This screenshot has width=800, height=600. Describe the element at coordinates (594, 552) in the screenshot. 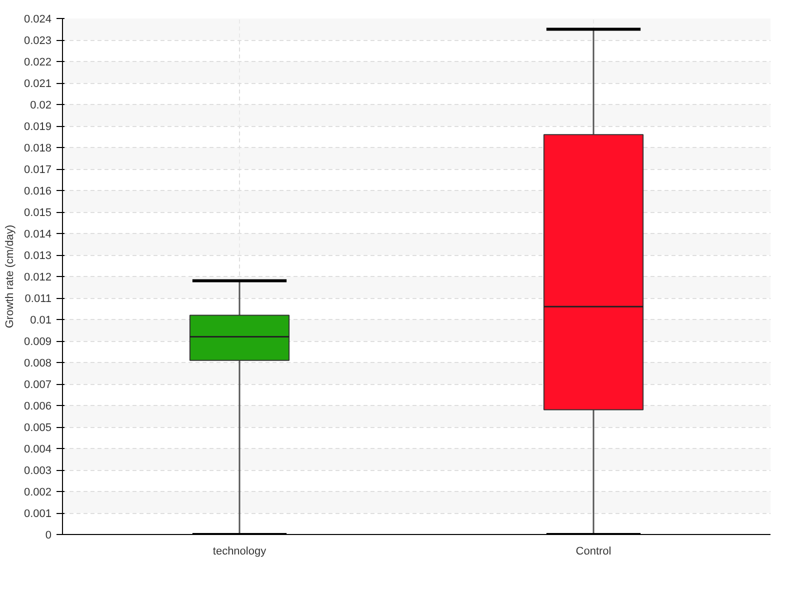

I see `x-tick-label: Control` at that location.